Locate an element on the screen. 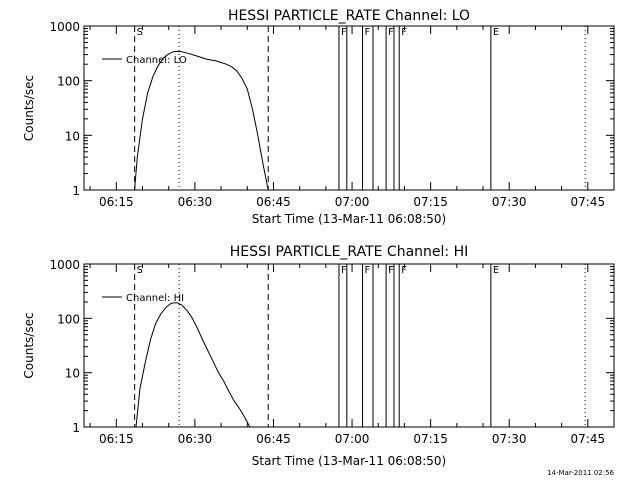 The height and width of the screenshot is (480, 640). footer-timestamp: 14-Mar-2011 02:56 is located at coordinates (580, 473).